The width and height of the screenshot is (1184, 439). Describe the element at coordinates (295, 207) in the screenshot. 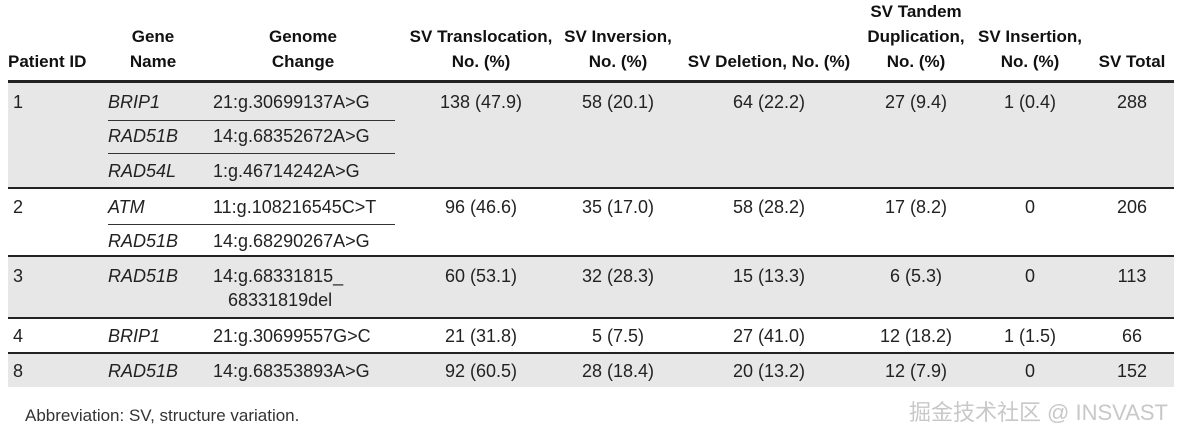

I see `genome-change: 11:g.108216545C>T` at that location.